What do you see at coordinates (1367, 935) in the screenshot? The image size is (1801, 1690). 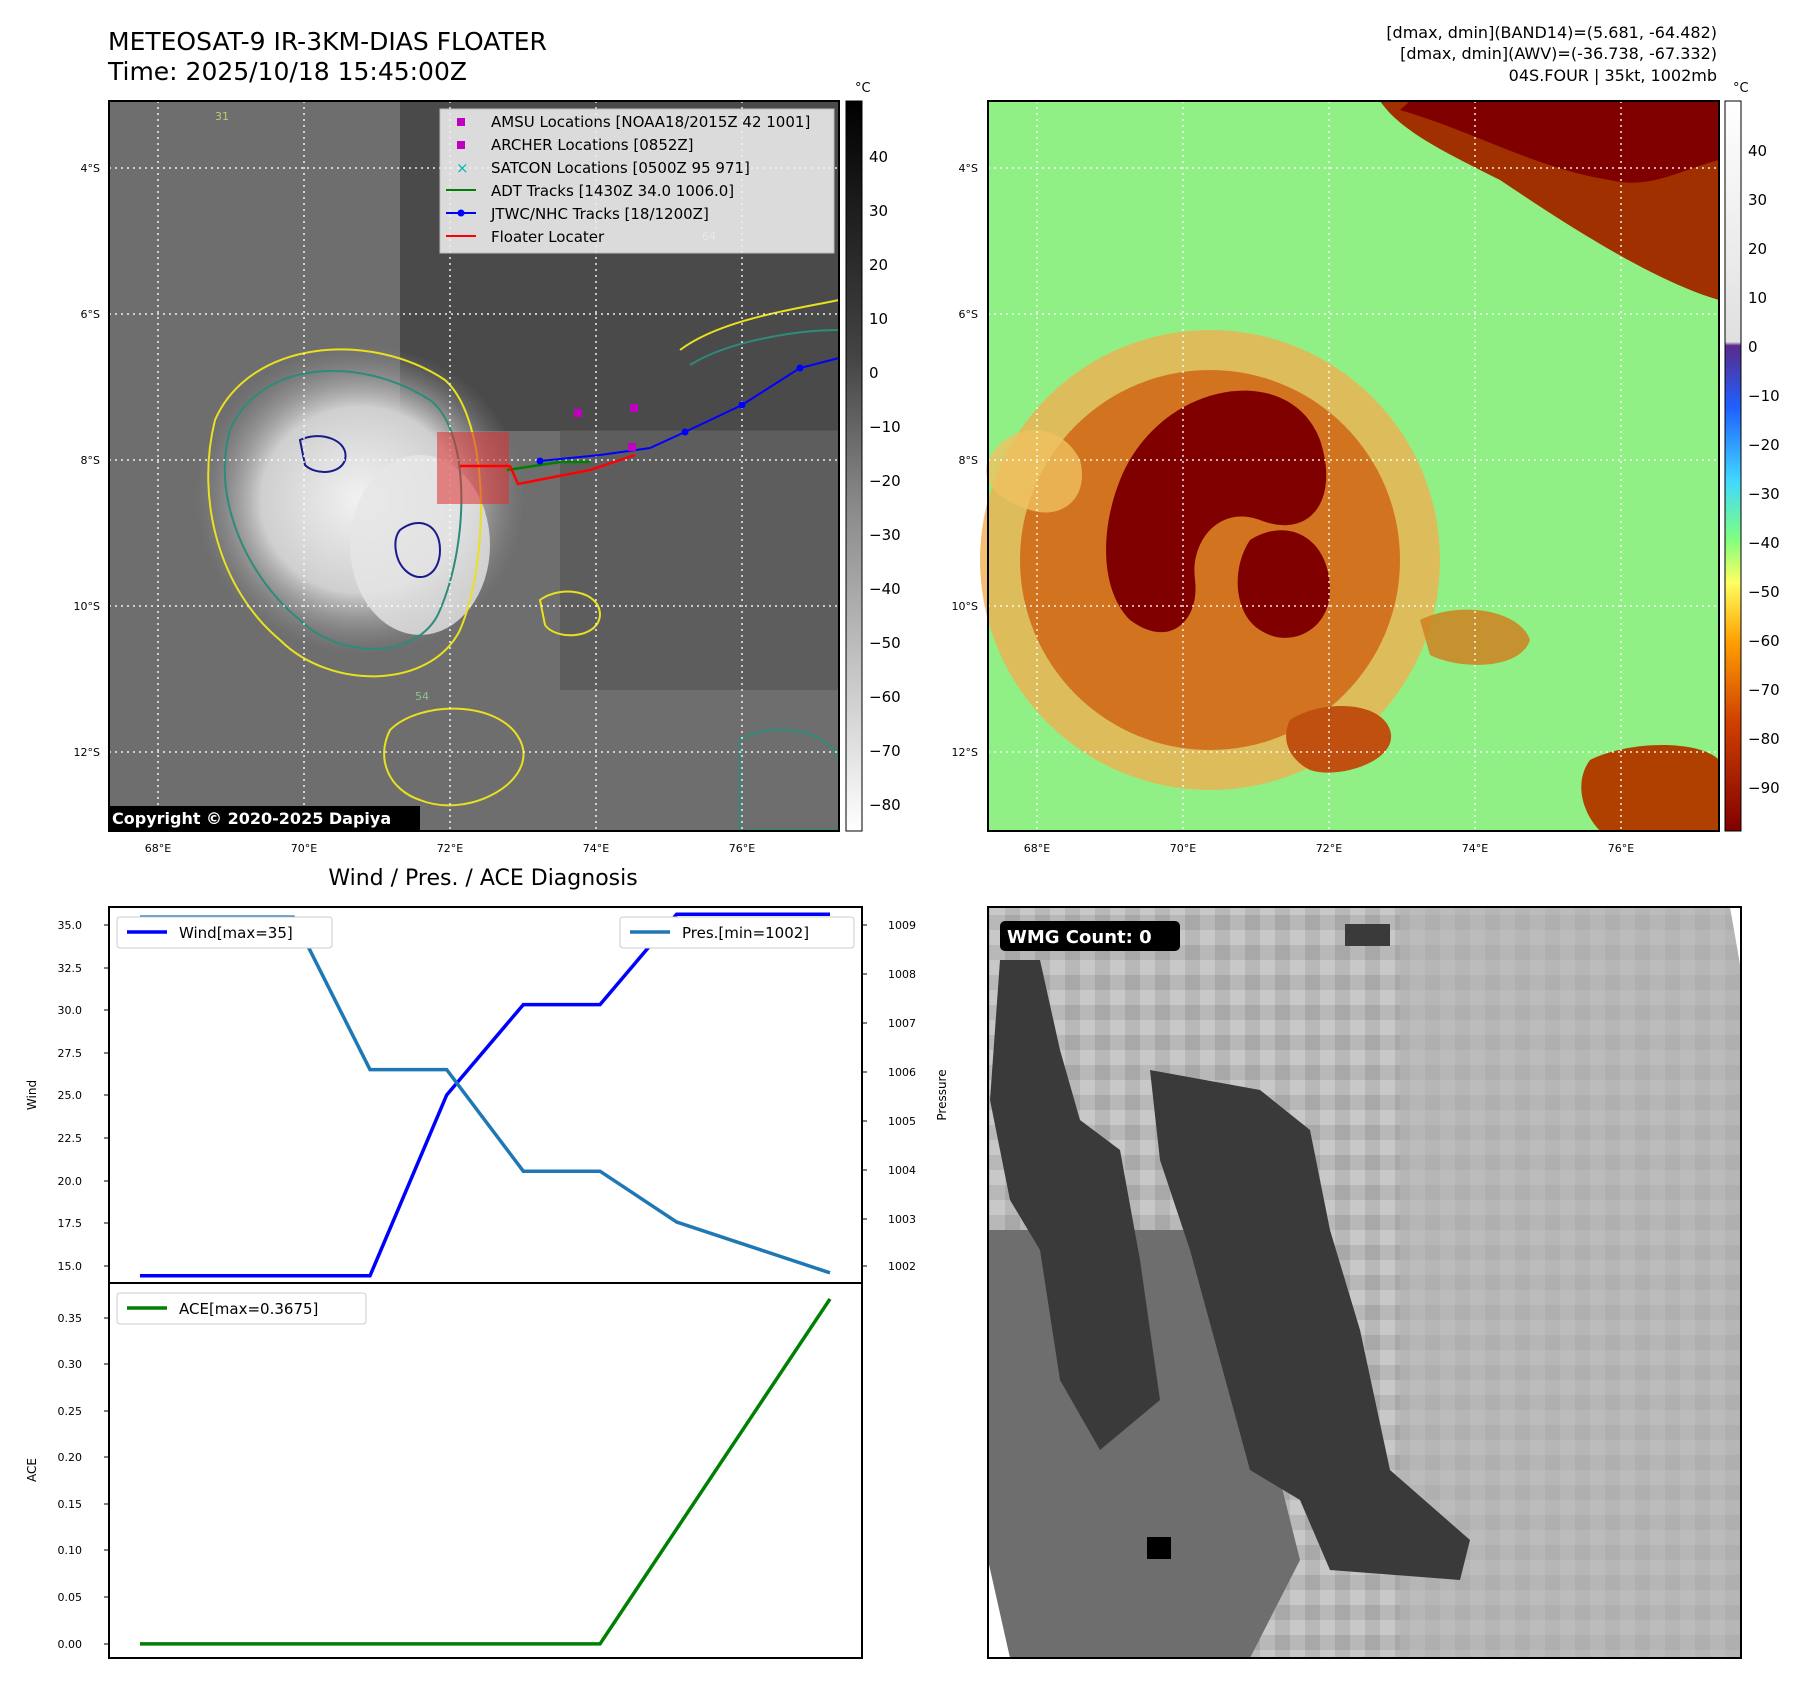 I see `wmg-dark-patch` at bounding box center [1367, 935].